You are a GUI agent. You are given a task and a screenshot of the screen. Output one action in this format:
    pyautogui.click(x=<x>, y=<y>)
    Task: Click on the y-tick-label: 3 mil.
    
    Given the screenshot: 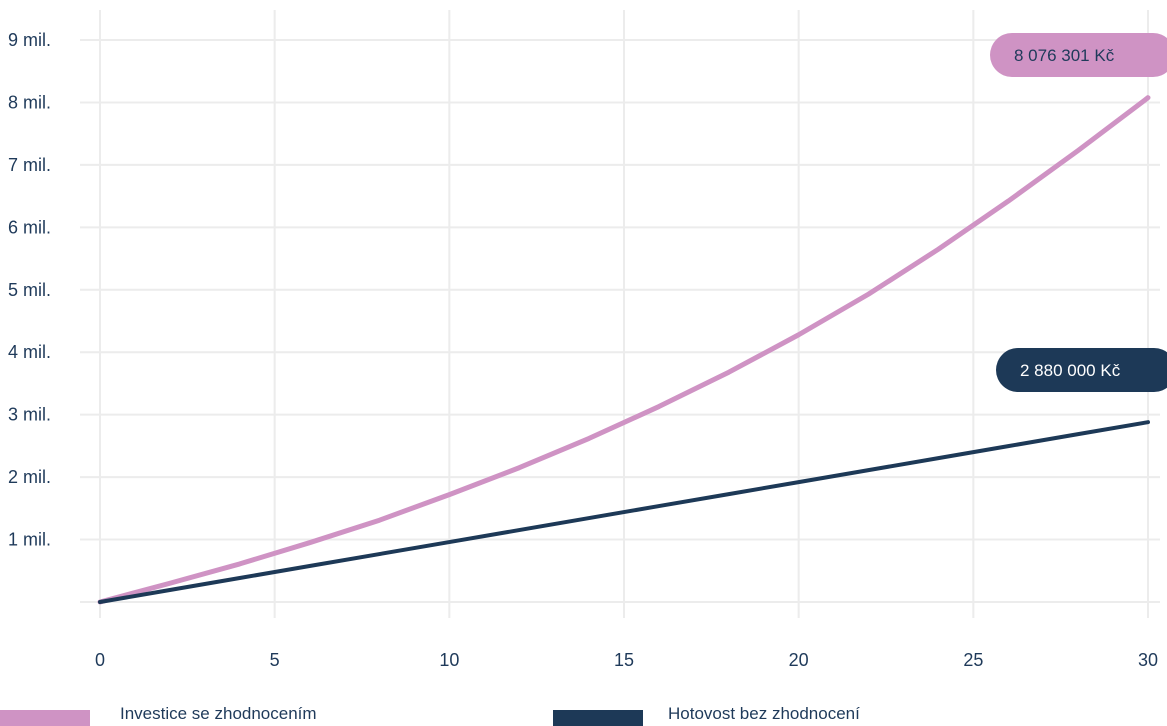 What is the action you would take?
    pyautogui.click(x=29, y=415)
    